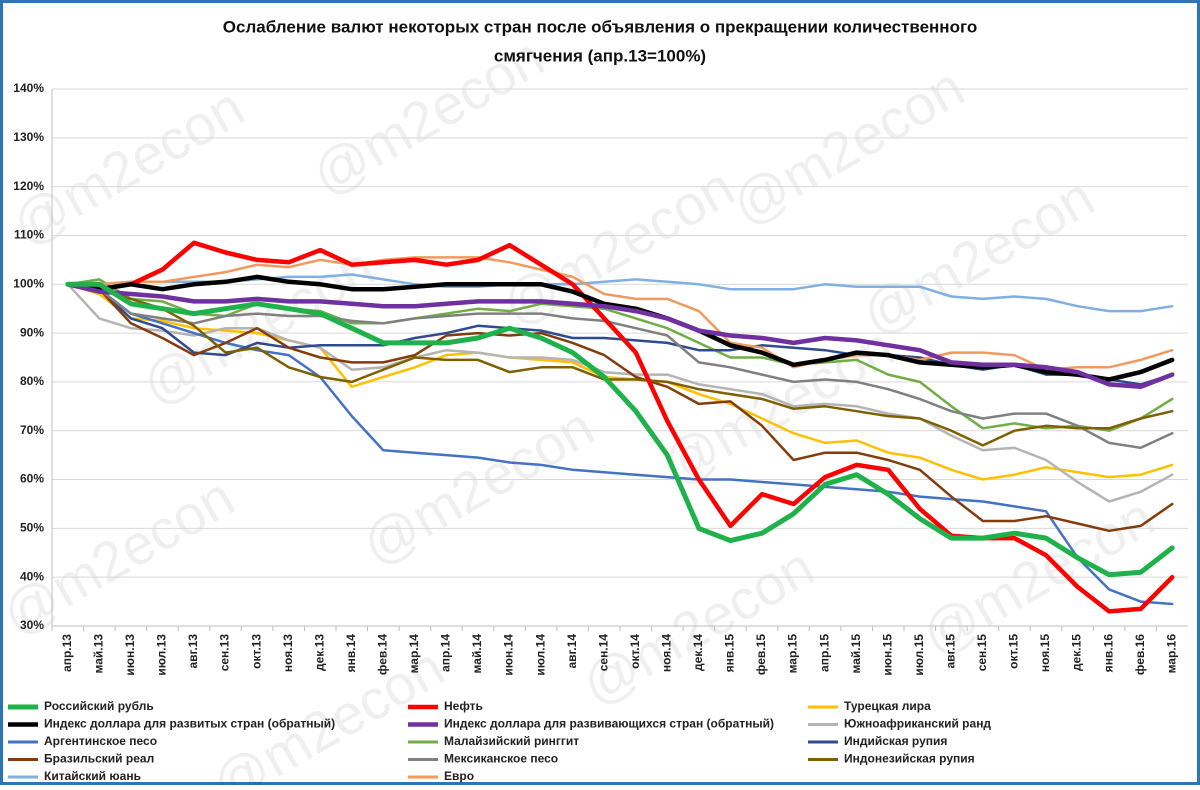 The image size is (1200, 790). I want to click on x-tick-label: сен.15, so click(982, 653).